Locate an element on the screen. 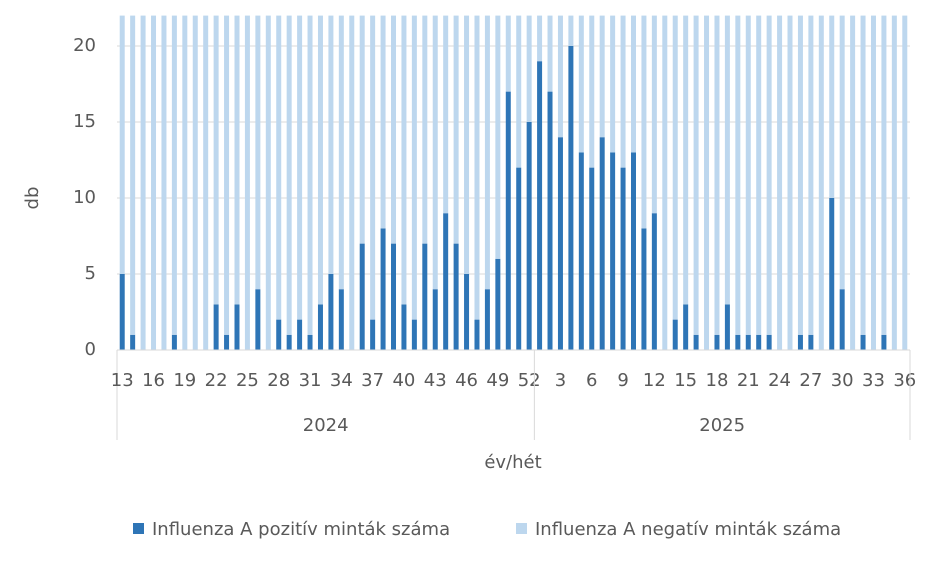  x-tick-label: 6 is located at coordinates (591, 380).